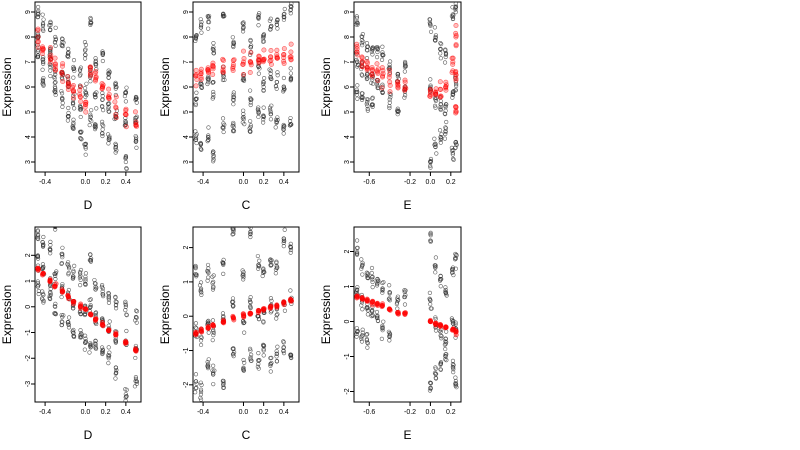  What do you see at coordinates (407, 435) in the screenshot?
I see `x-axis-title: E` at bounding box center [407, 435].